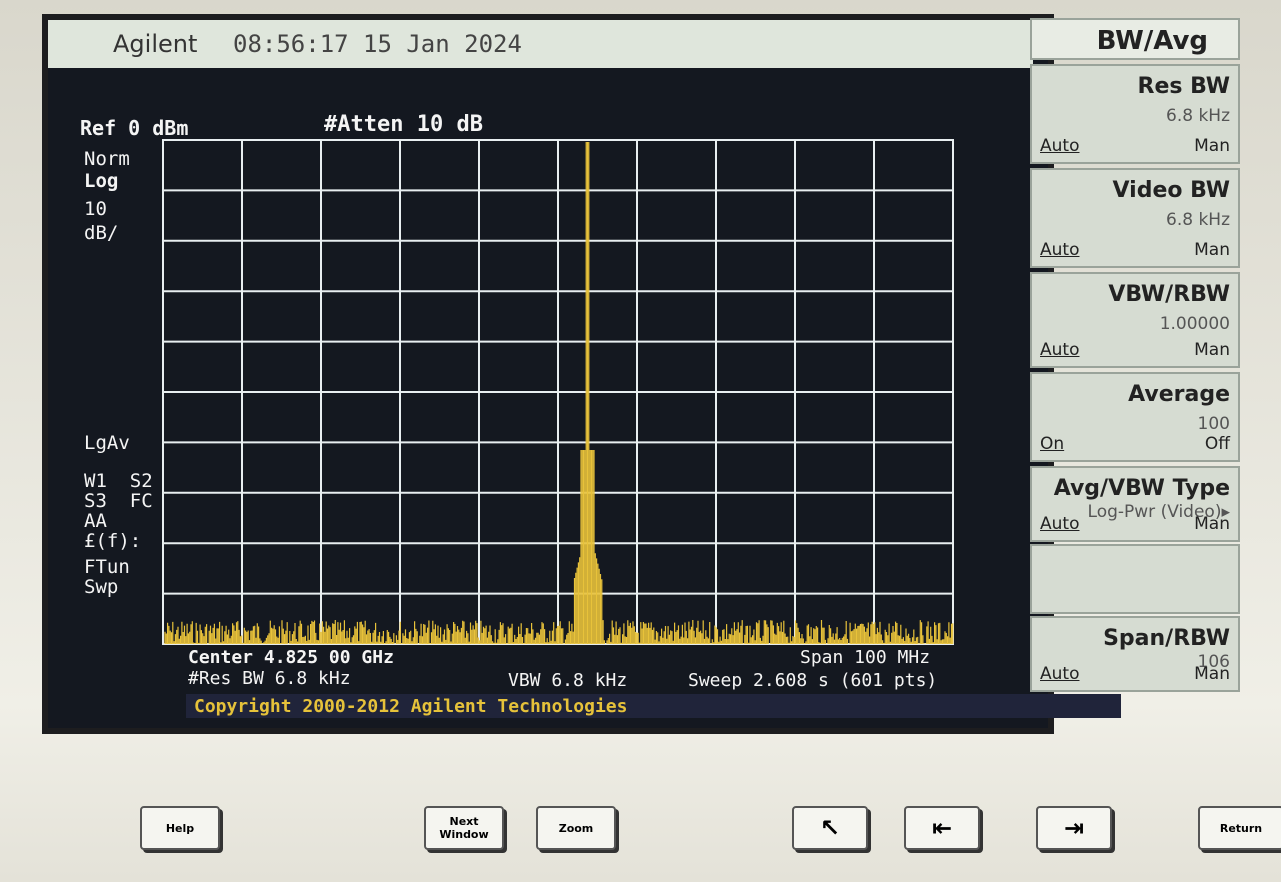  I want to click on softkey: Video BW 6.8 kHz Auto Man, so click(1135, 218).